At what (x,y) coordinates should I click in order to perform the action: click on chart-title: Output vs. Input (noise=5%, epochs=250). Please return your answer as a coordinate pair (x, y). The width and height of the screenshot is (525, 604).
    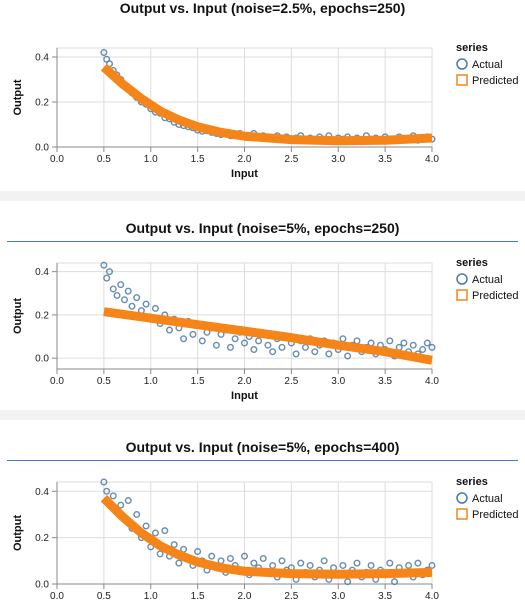
    Looking at the image, I should click on (262, 228).